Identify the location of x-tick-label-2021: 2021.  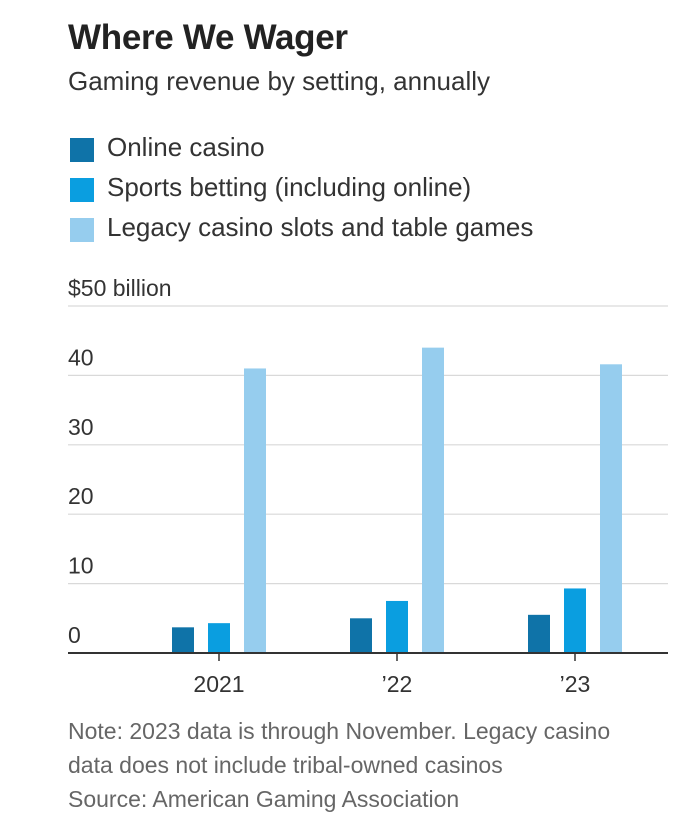
(218, 684).